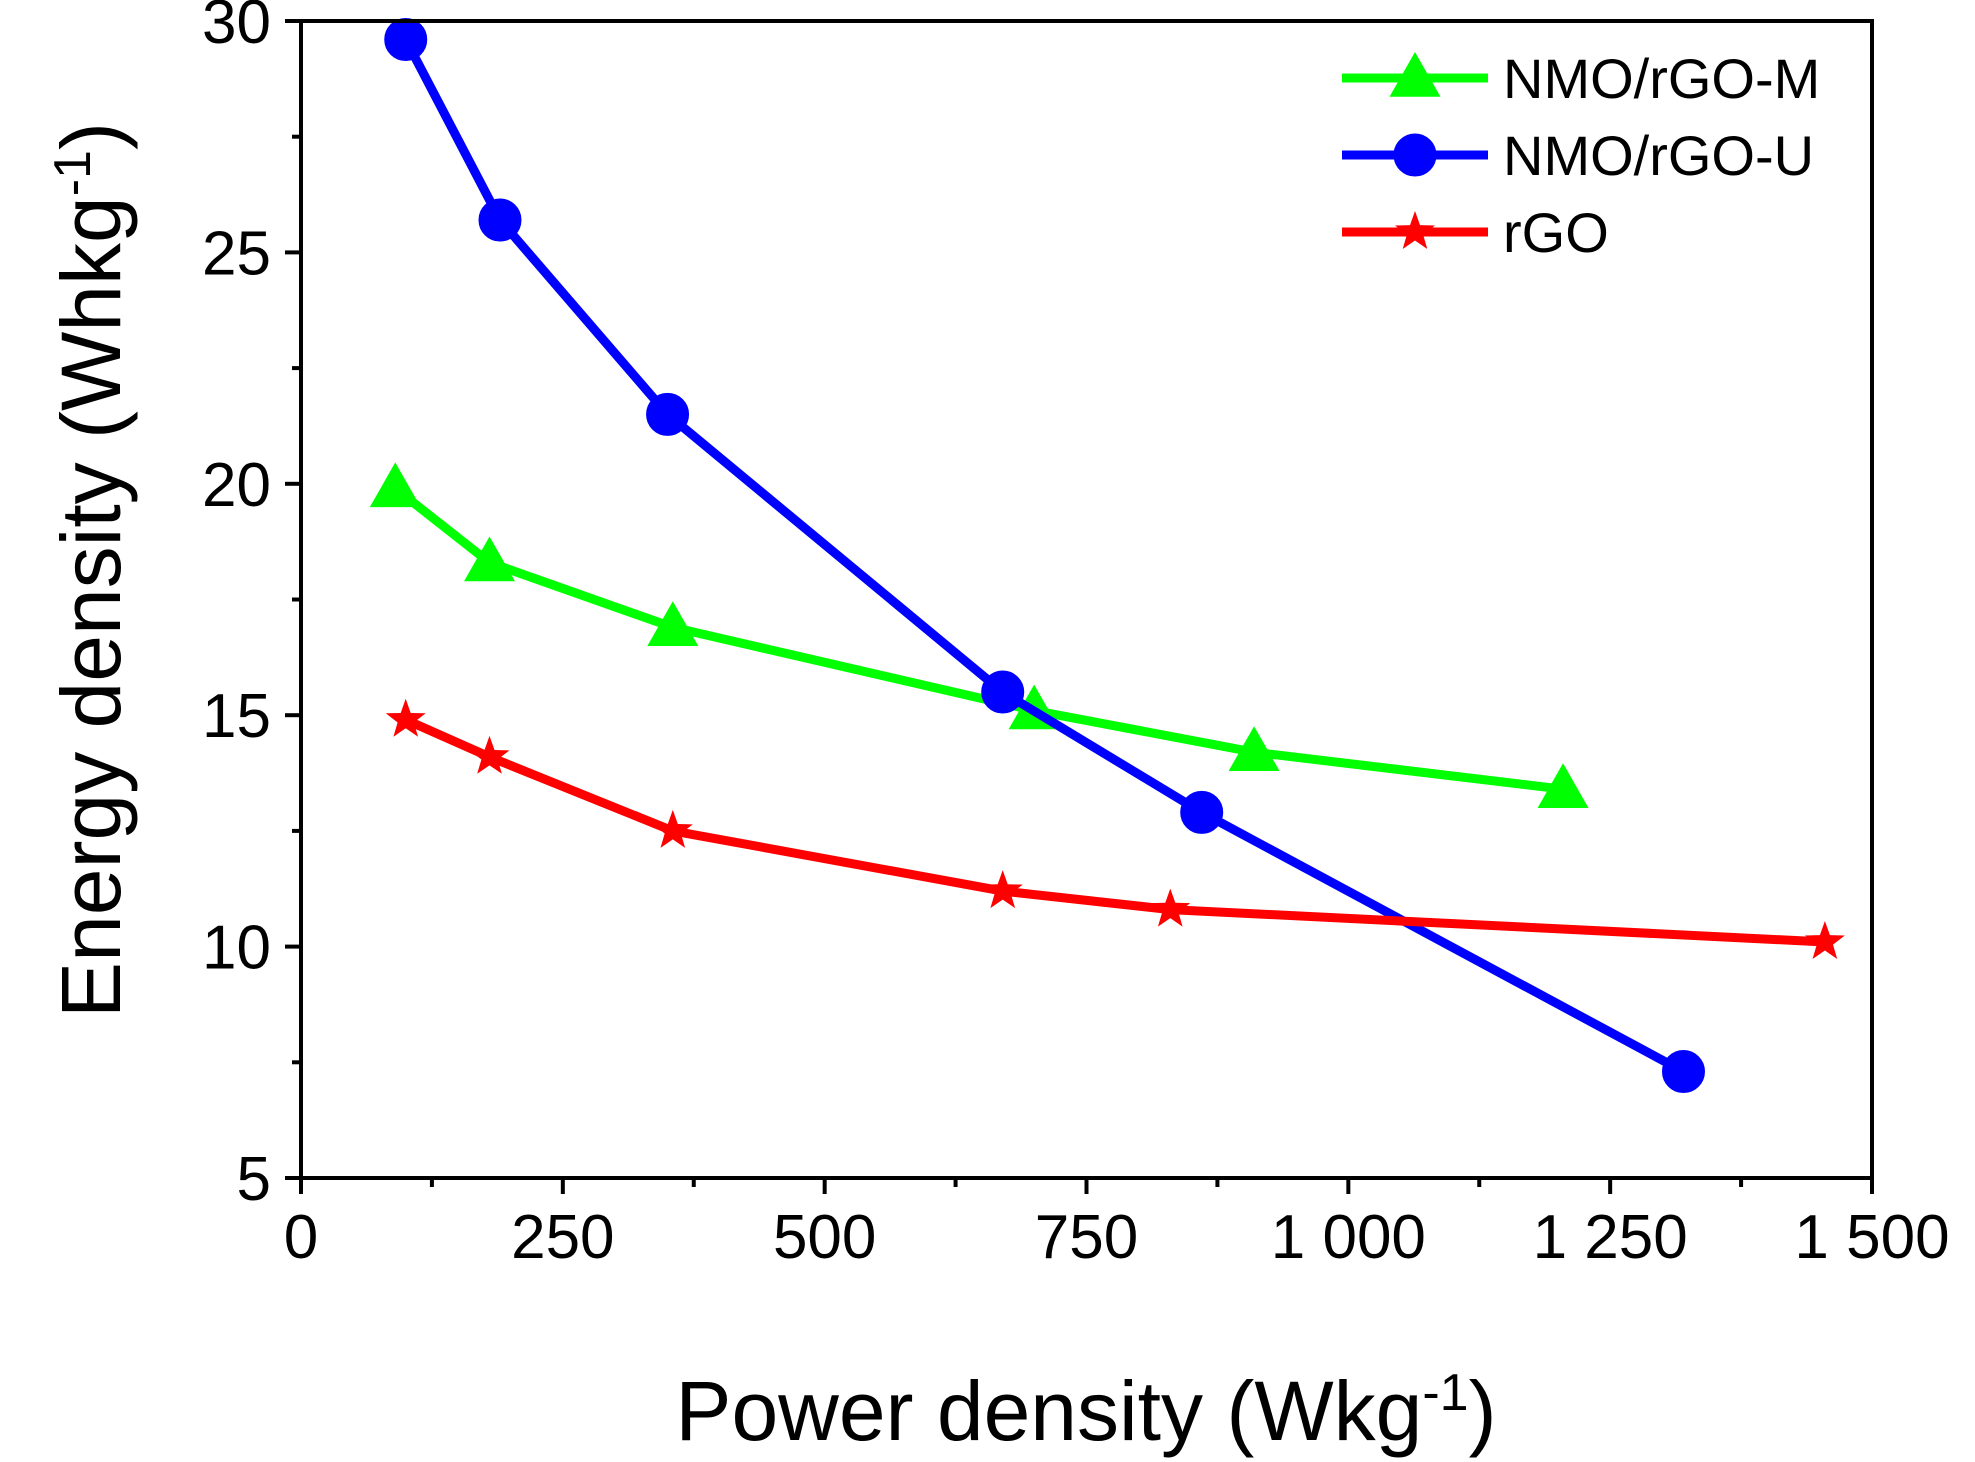 Image resolution: width=1975 pixels, height=1462 pixels. Describe the element at coordinates (1658, 155) in the screenshot. I see `legend-label-nmo-rgo-u: NMO/rGO-U` at that location.